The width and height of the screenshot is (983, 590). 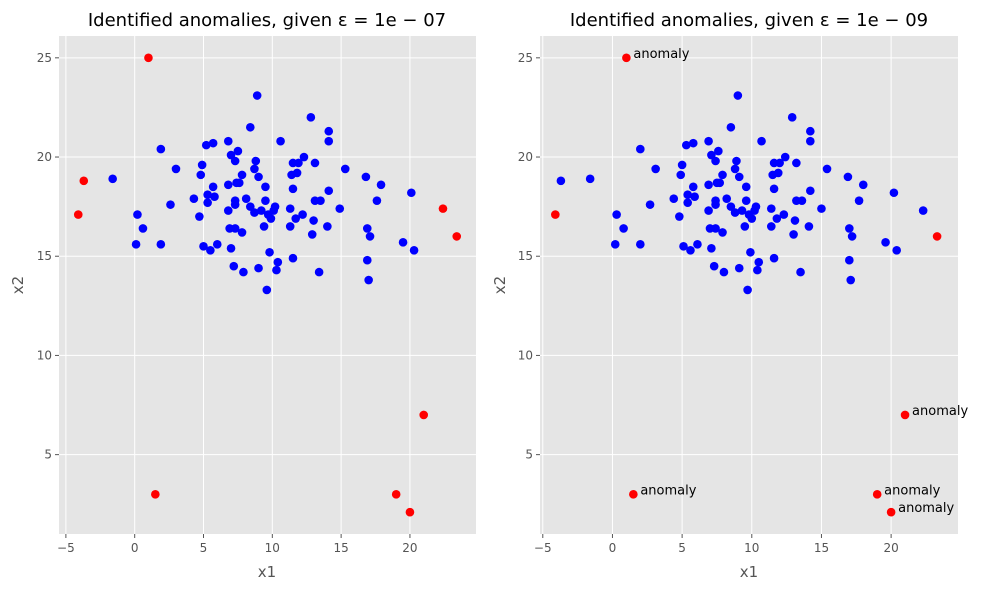 I want to click on y-tick-label: 20, so click(x=525, y=157).